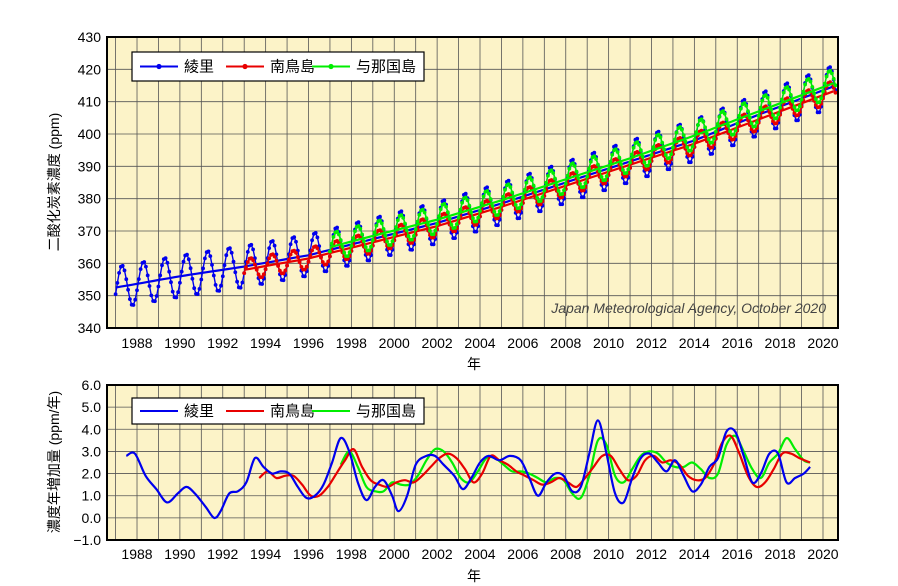 The height and width of the screenshot is (586, 898). What do you see at coordinates (292, 67) in the screenshot?
I see `legend-label-1: 南鳥島` at bounding box center [292, 67].